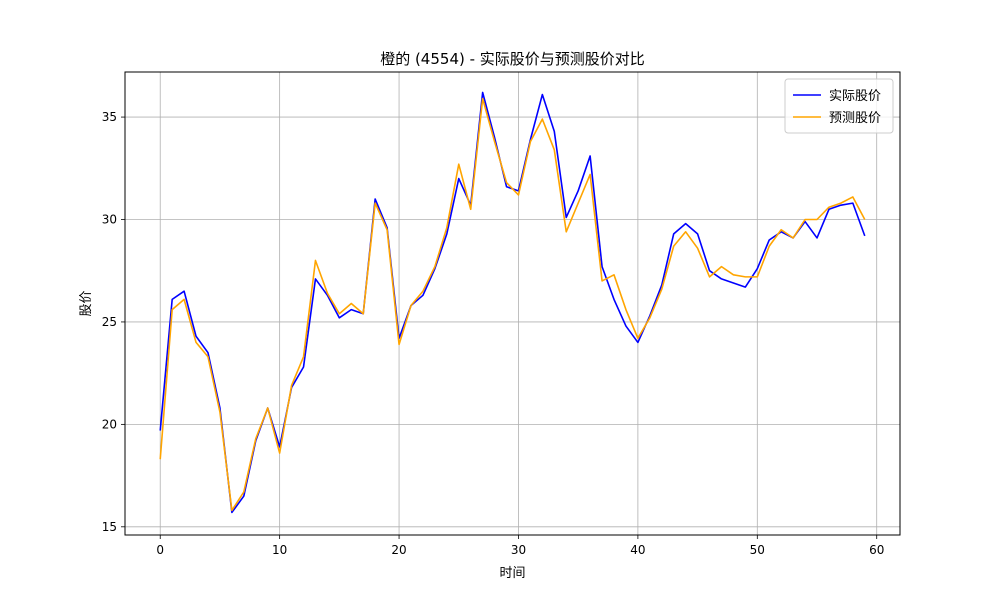  Describe the element at coordinates (512, 573) in the screenshot. I see `x-axis-label: 时间` at that location.